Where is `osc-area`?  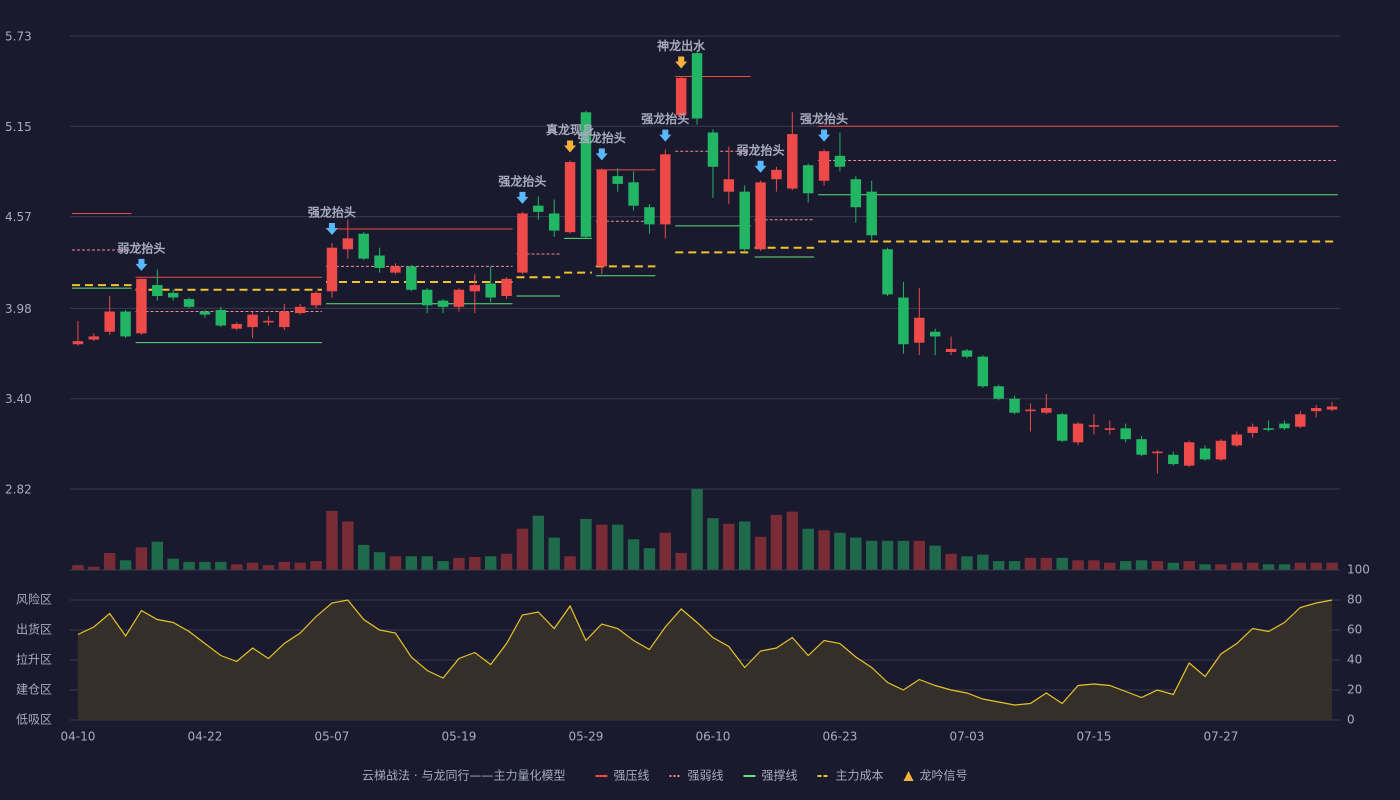
osc-area is located at coordinates (705, 660).